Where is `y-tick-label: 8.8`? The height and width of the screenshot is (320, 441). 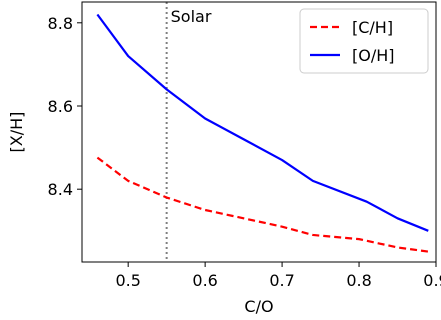 y-tick-label: 8.8 is located at coordinates (60, 23).